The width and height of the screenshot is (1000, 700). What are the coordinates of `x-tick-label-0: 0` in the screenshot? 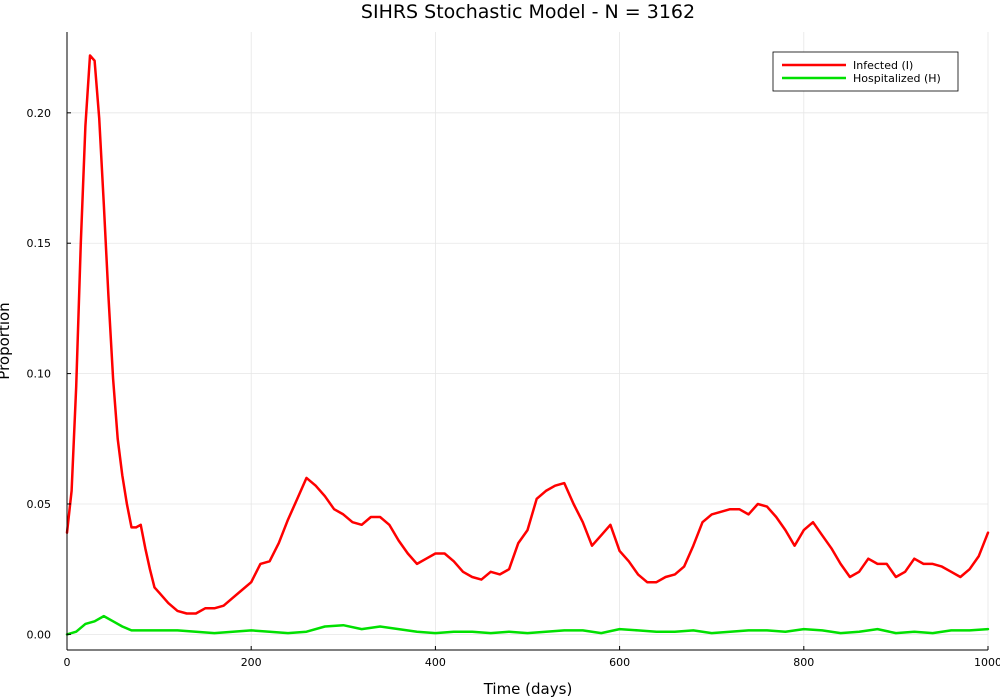 It's located at (67, 662).